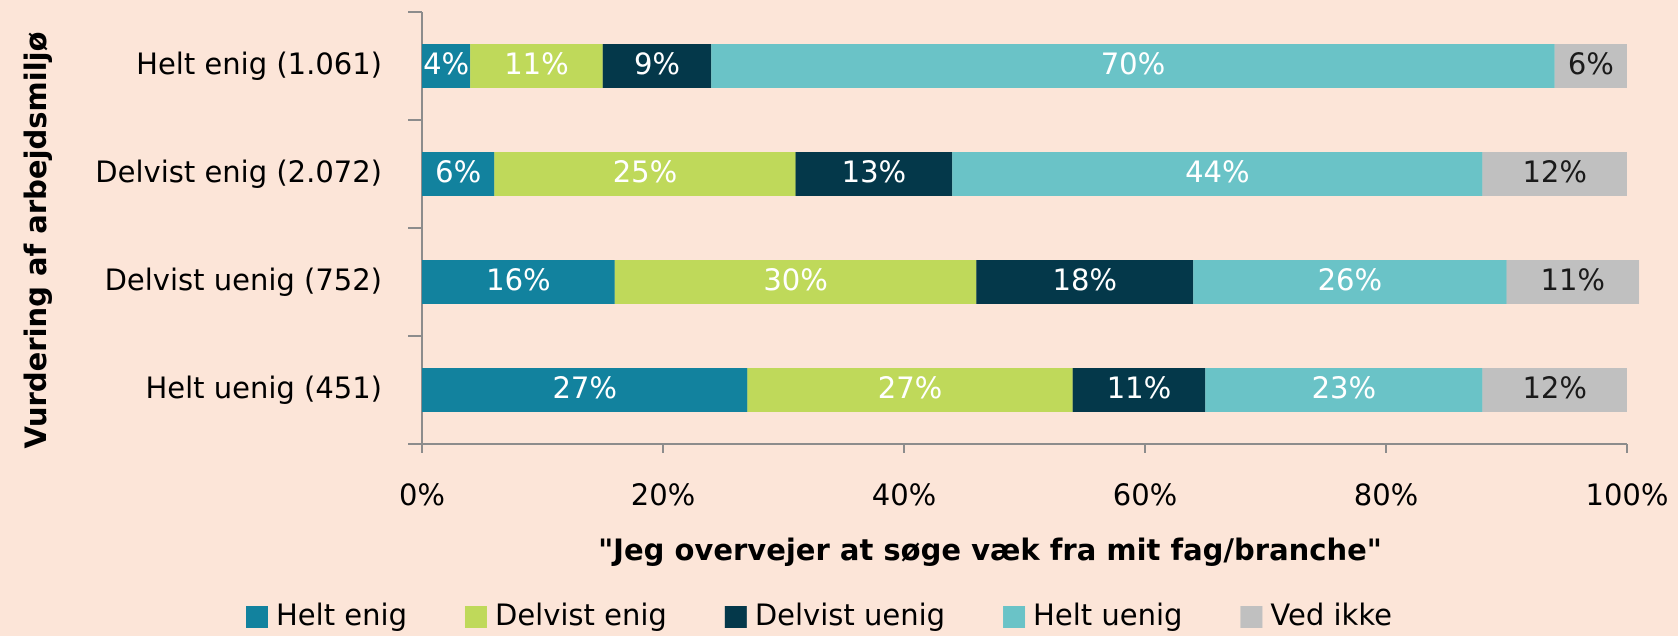  What do you see at coordinates (904, 495) in the screenshot?
I see `x-tick-label: 40%` at bounding box center [904, 495].